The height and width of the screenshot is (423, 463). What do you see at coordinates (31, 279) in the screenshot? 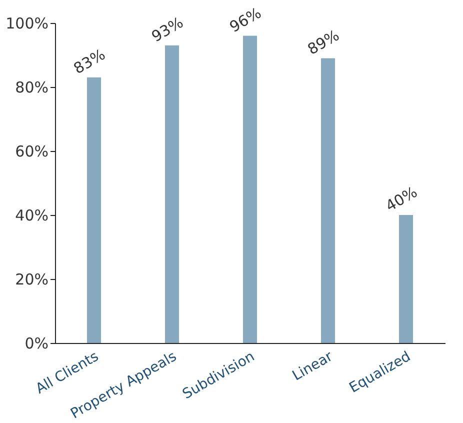
I see `y-tick-label: 20%` at bounding box center [31, 279].